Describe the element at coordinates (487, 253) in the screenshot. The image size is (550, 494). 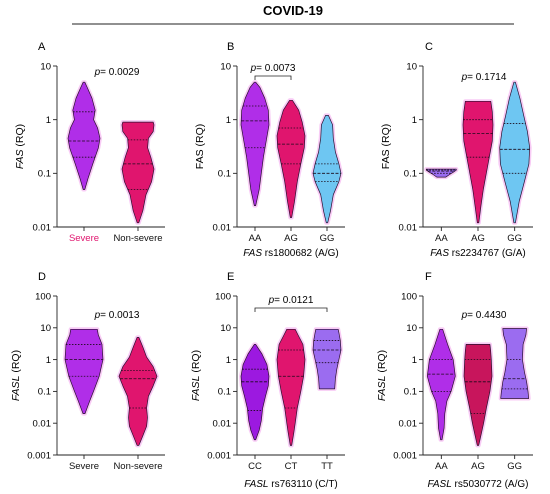
I see `x-axis-label-text: rs2234767 (G/A)` at that location.